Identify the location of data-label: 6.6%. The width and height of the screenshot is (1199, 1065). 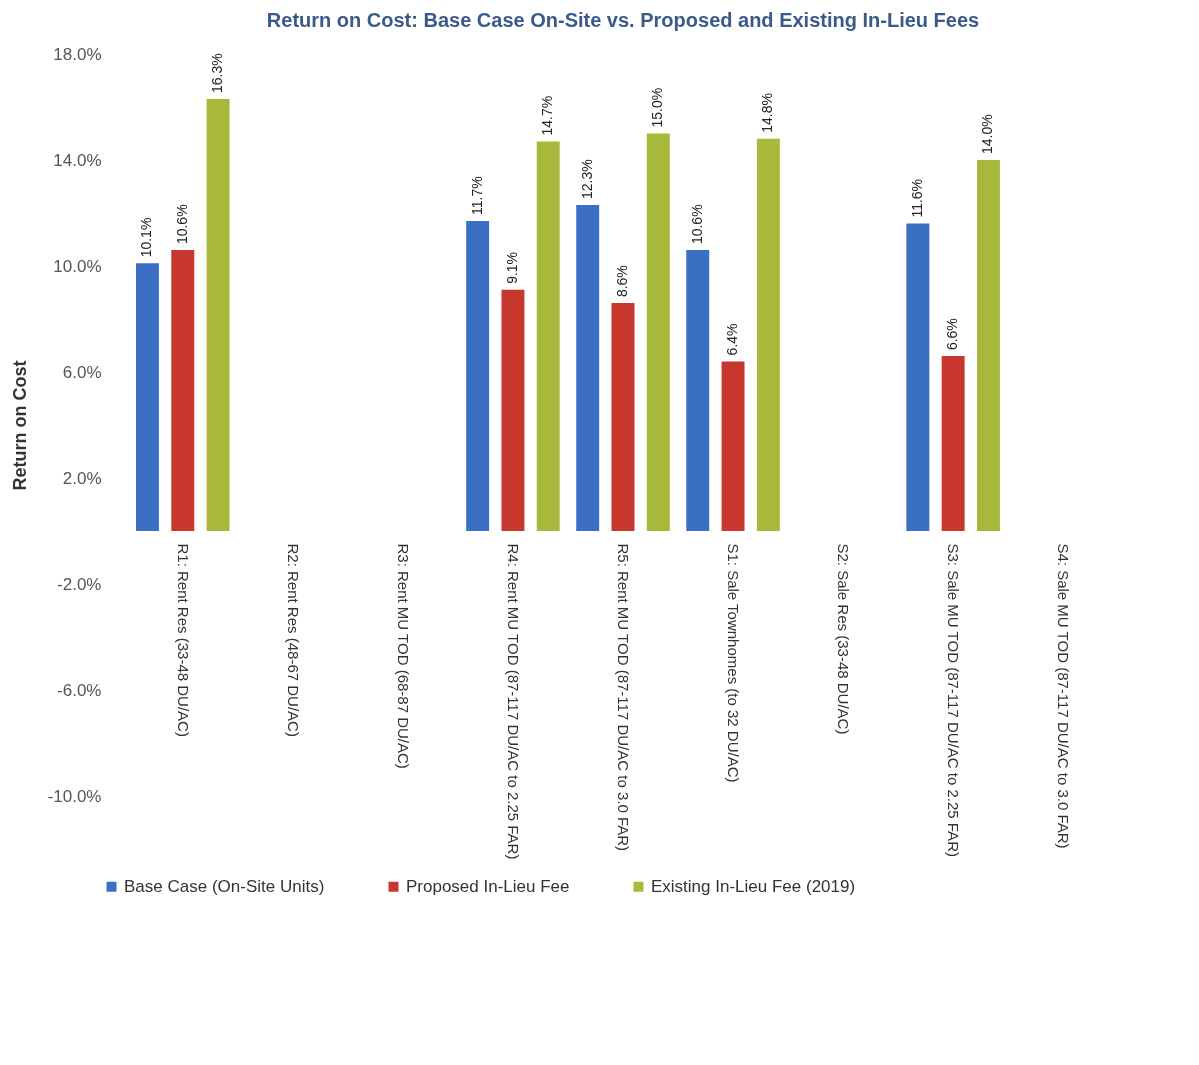
(952, 334).